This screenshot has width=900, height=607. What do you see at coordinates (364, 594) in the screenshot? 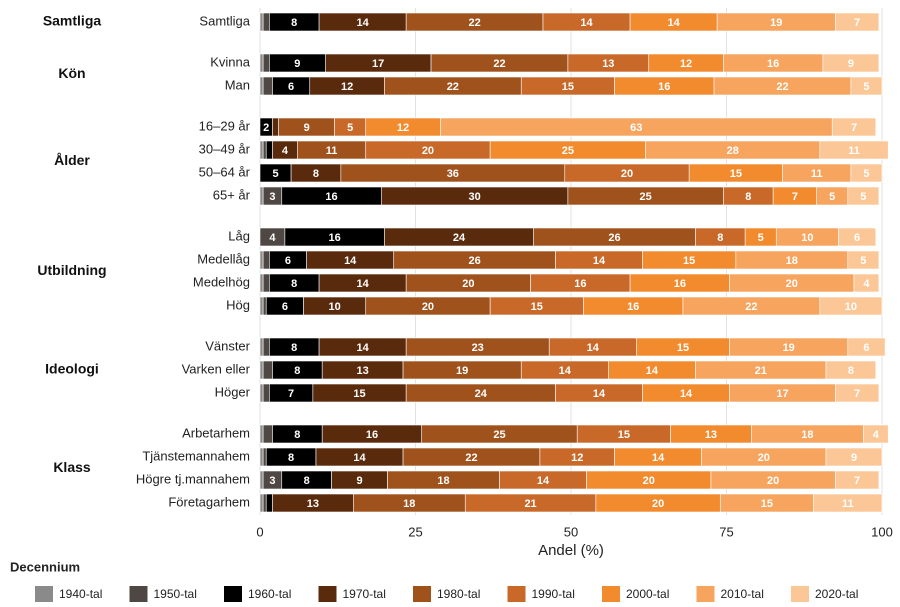
I see `legend-label: 1970-tal` at bounding box center [364, 594].